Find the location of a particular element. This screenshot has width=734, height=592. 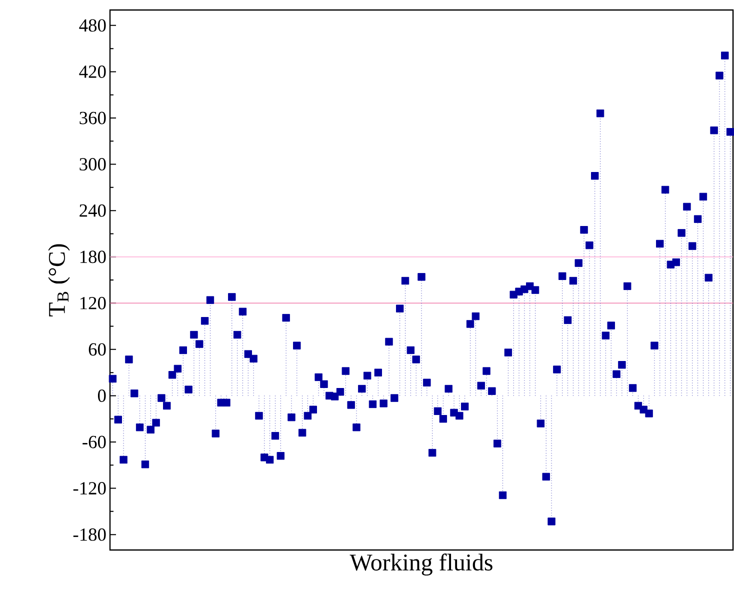

y-tick-label: -180 is located at coordinates (89, 534).